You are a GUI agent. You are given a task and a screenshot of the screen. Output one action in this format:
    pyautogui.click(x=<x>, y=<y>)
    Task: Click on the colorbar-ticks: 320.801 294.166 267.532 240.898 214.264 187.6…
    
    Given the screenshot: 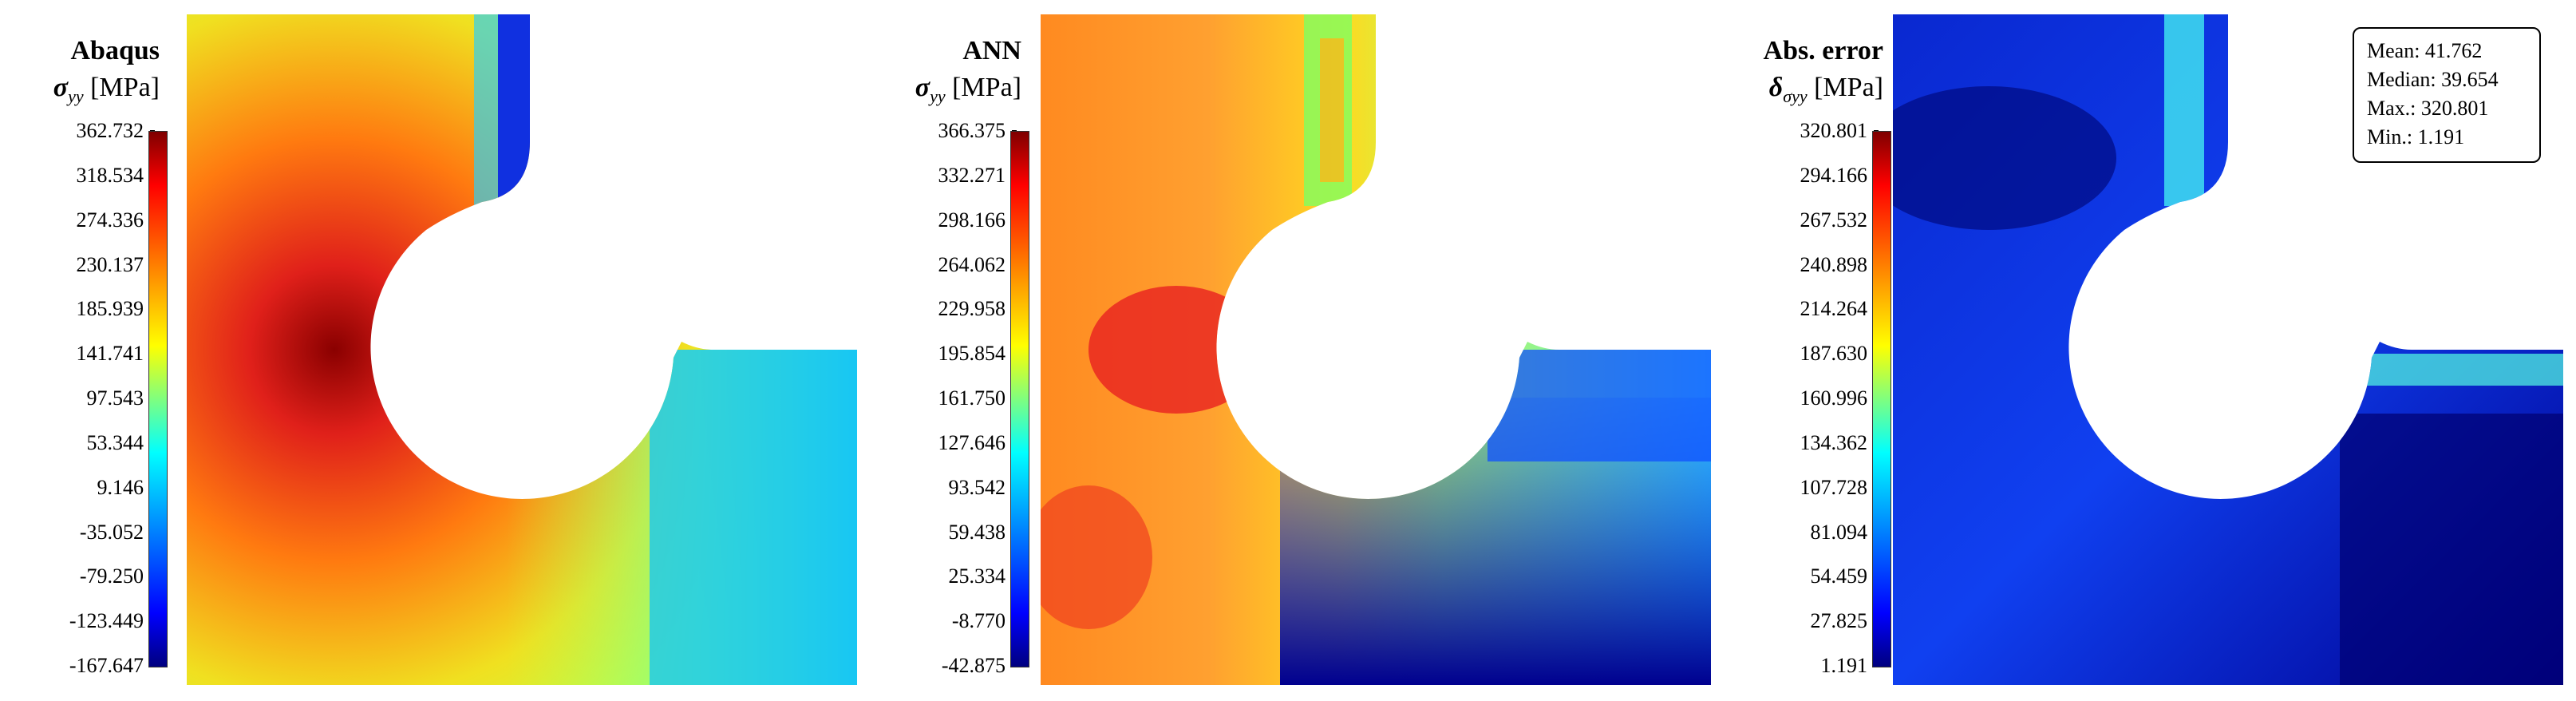 What is the action you would take?
    pyautogui.click(x=1801, y=399)
    